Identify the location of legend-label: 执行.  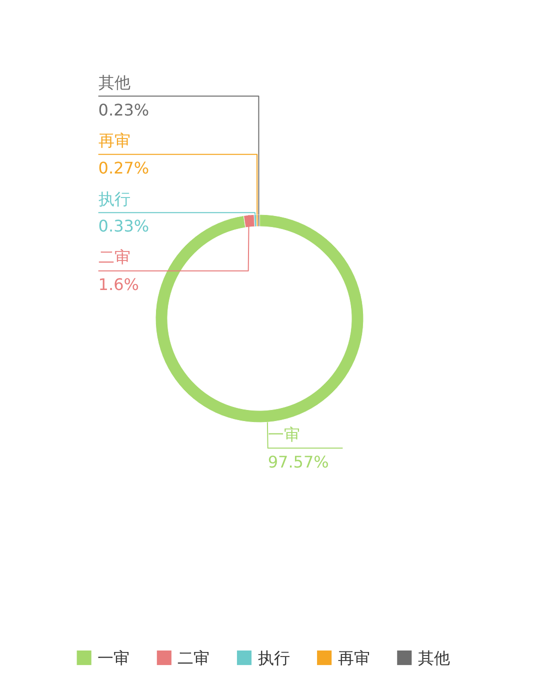
(274, 658).